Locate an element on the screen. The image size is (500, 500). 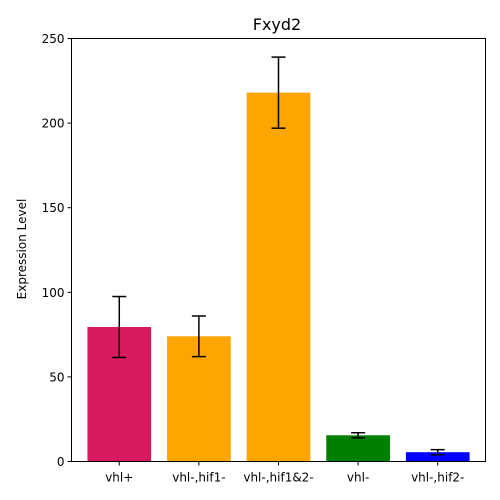
y-tick-label: 50 is located at coordinates (56, 377).